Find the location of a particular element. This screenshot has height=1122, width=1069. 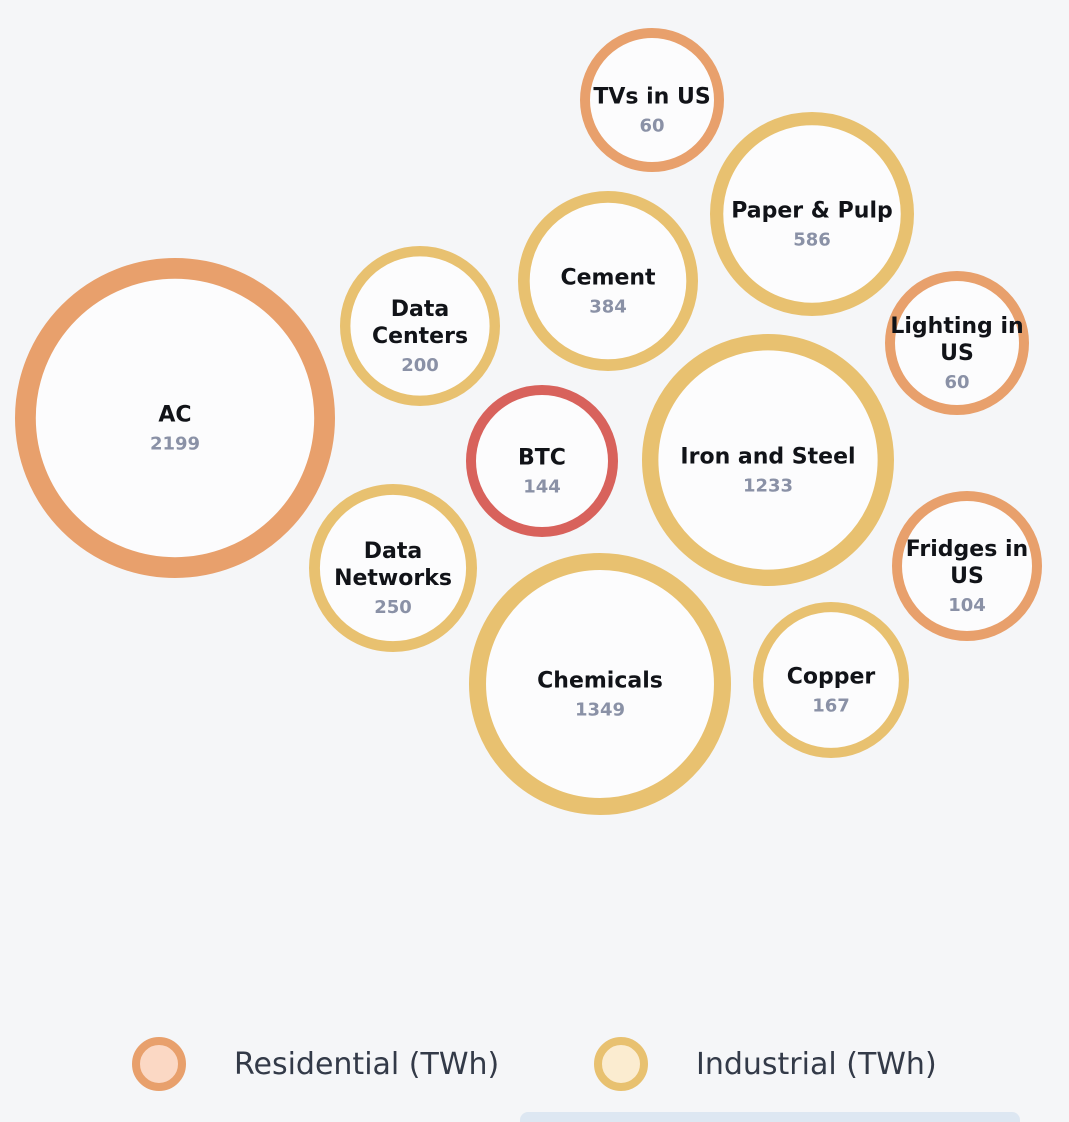

bubble-circle-cement is located at coordinates (607, 281).